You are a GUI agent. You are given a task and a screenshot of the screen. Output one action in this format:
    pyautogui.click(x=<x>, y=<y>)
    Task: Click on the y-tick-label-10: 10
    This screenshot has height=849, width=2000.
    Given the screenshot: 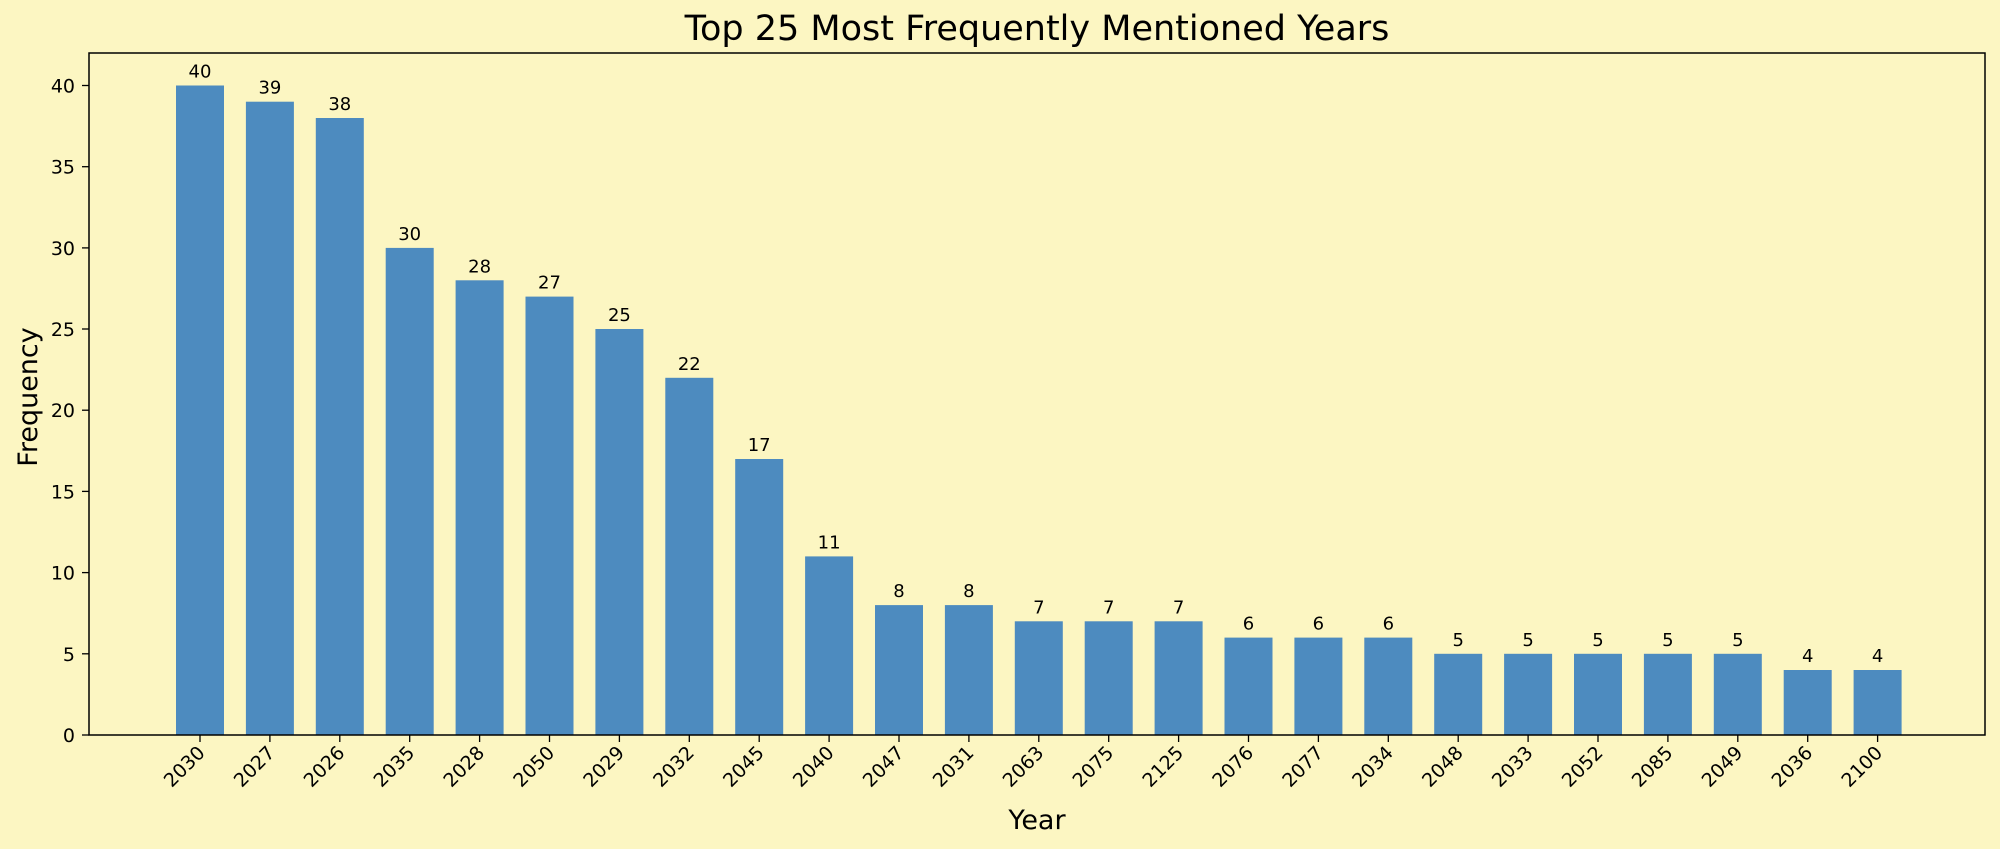 What is the action you would take?
    pyautogui.click(x=63, y=574)
    